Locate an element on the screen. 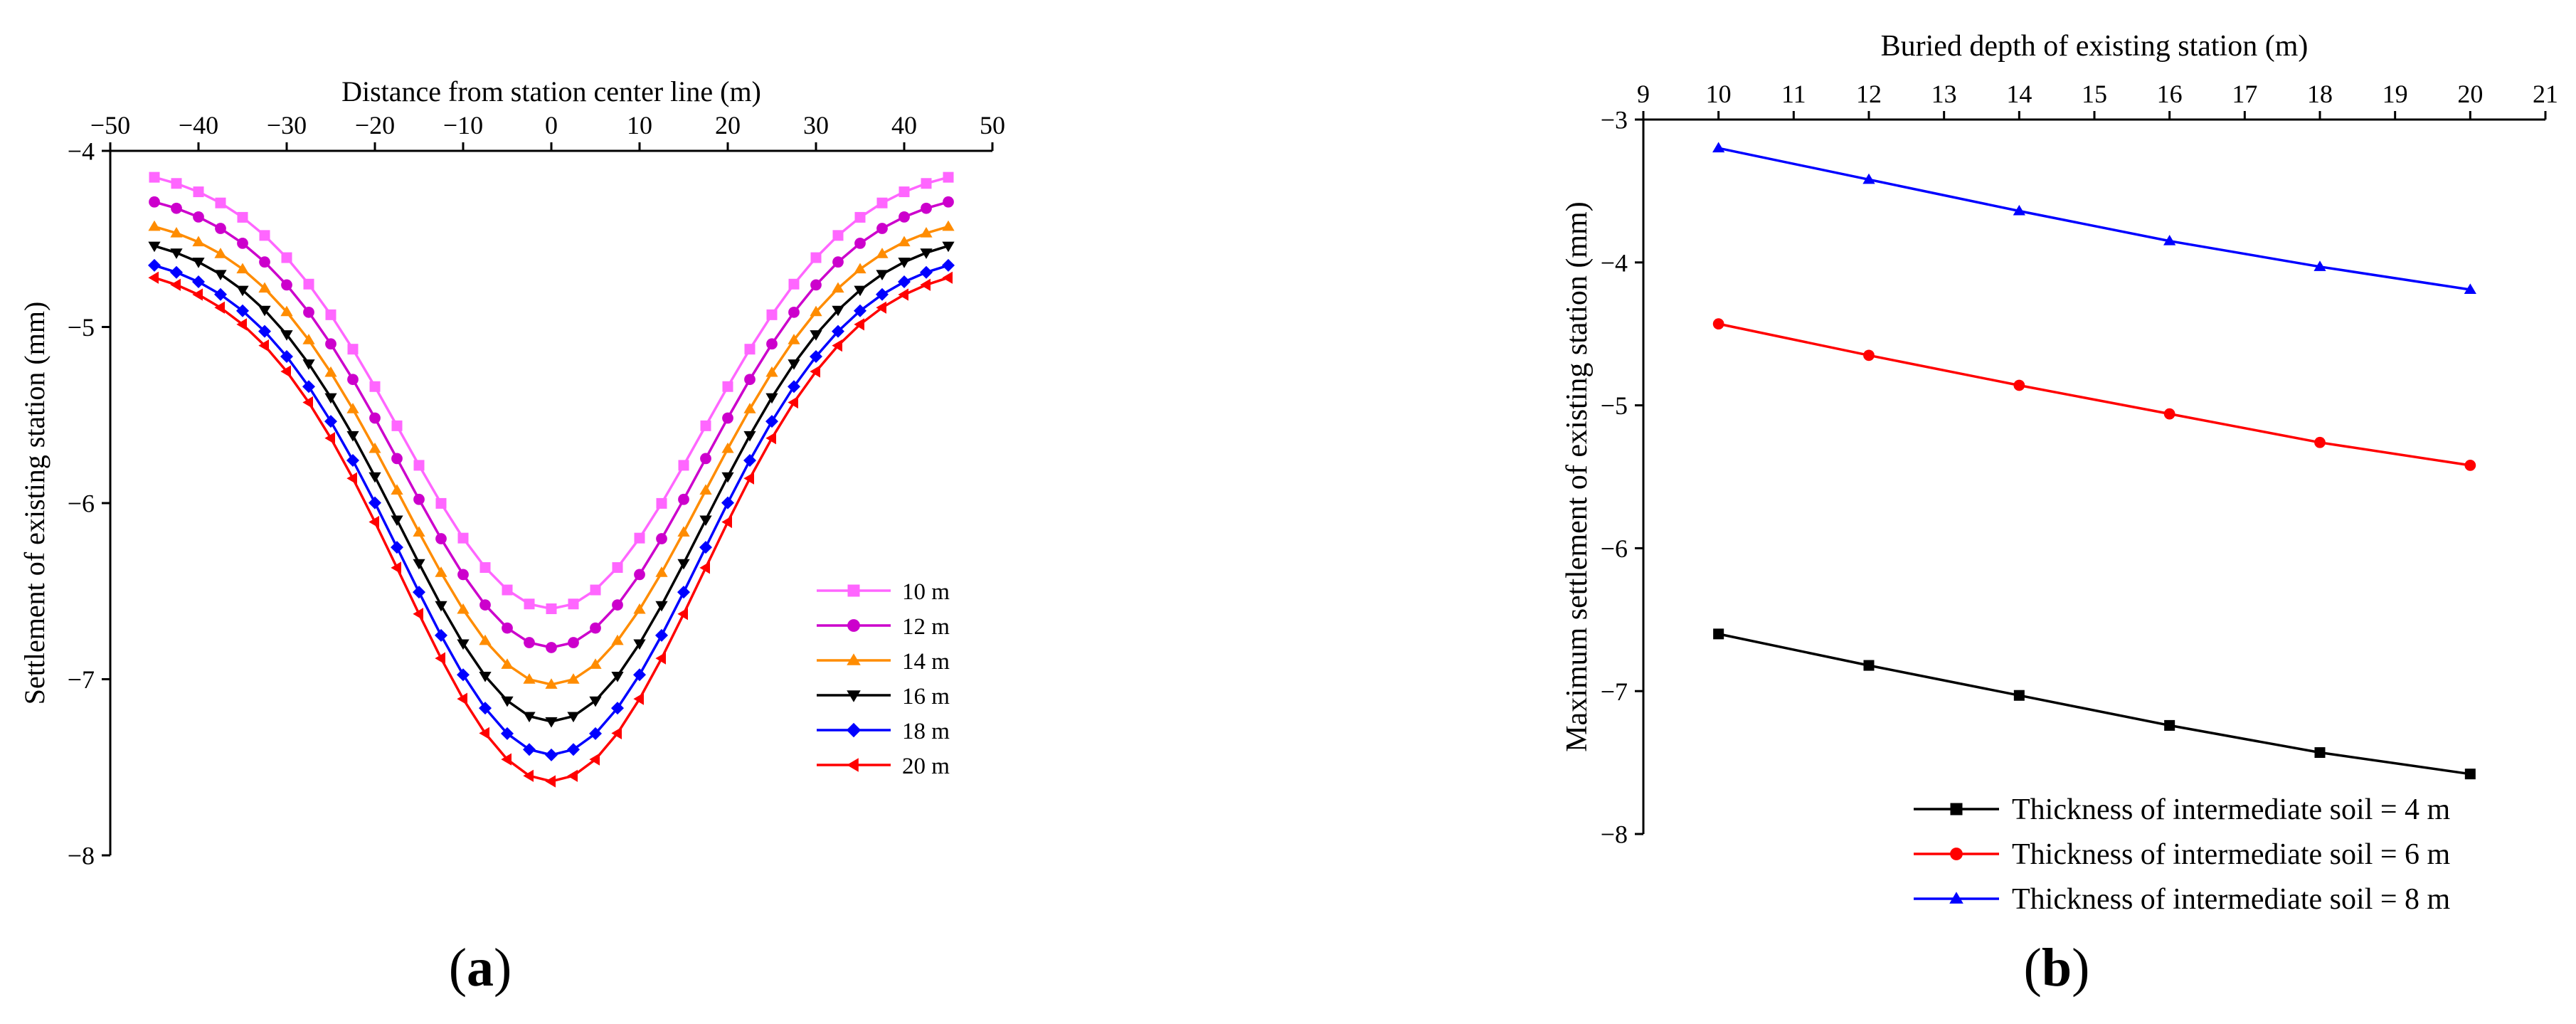 The width and height of the screenshot is (2576, 1024). y-axis-title: Settlement of existing station (mm) is located at coordinates (34, 503).